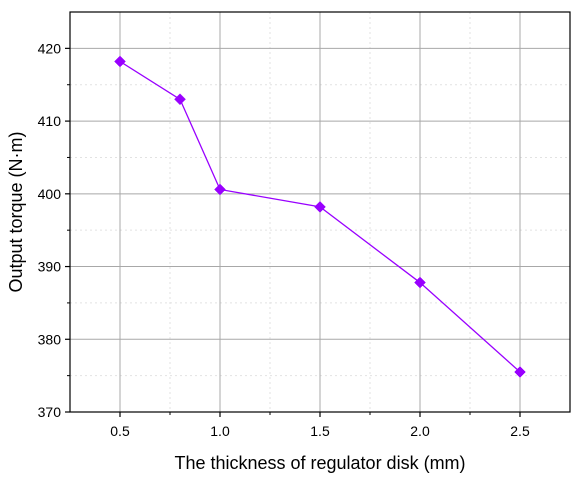 This screenshot has width=581, height=482. I want to click on x-tick-labels: 0.5 1.0 1.5 2.0 2.5, so click(320, 431).